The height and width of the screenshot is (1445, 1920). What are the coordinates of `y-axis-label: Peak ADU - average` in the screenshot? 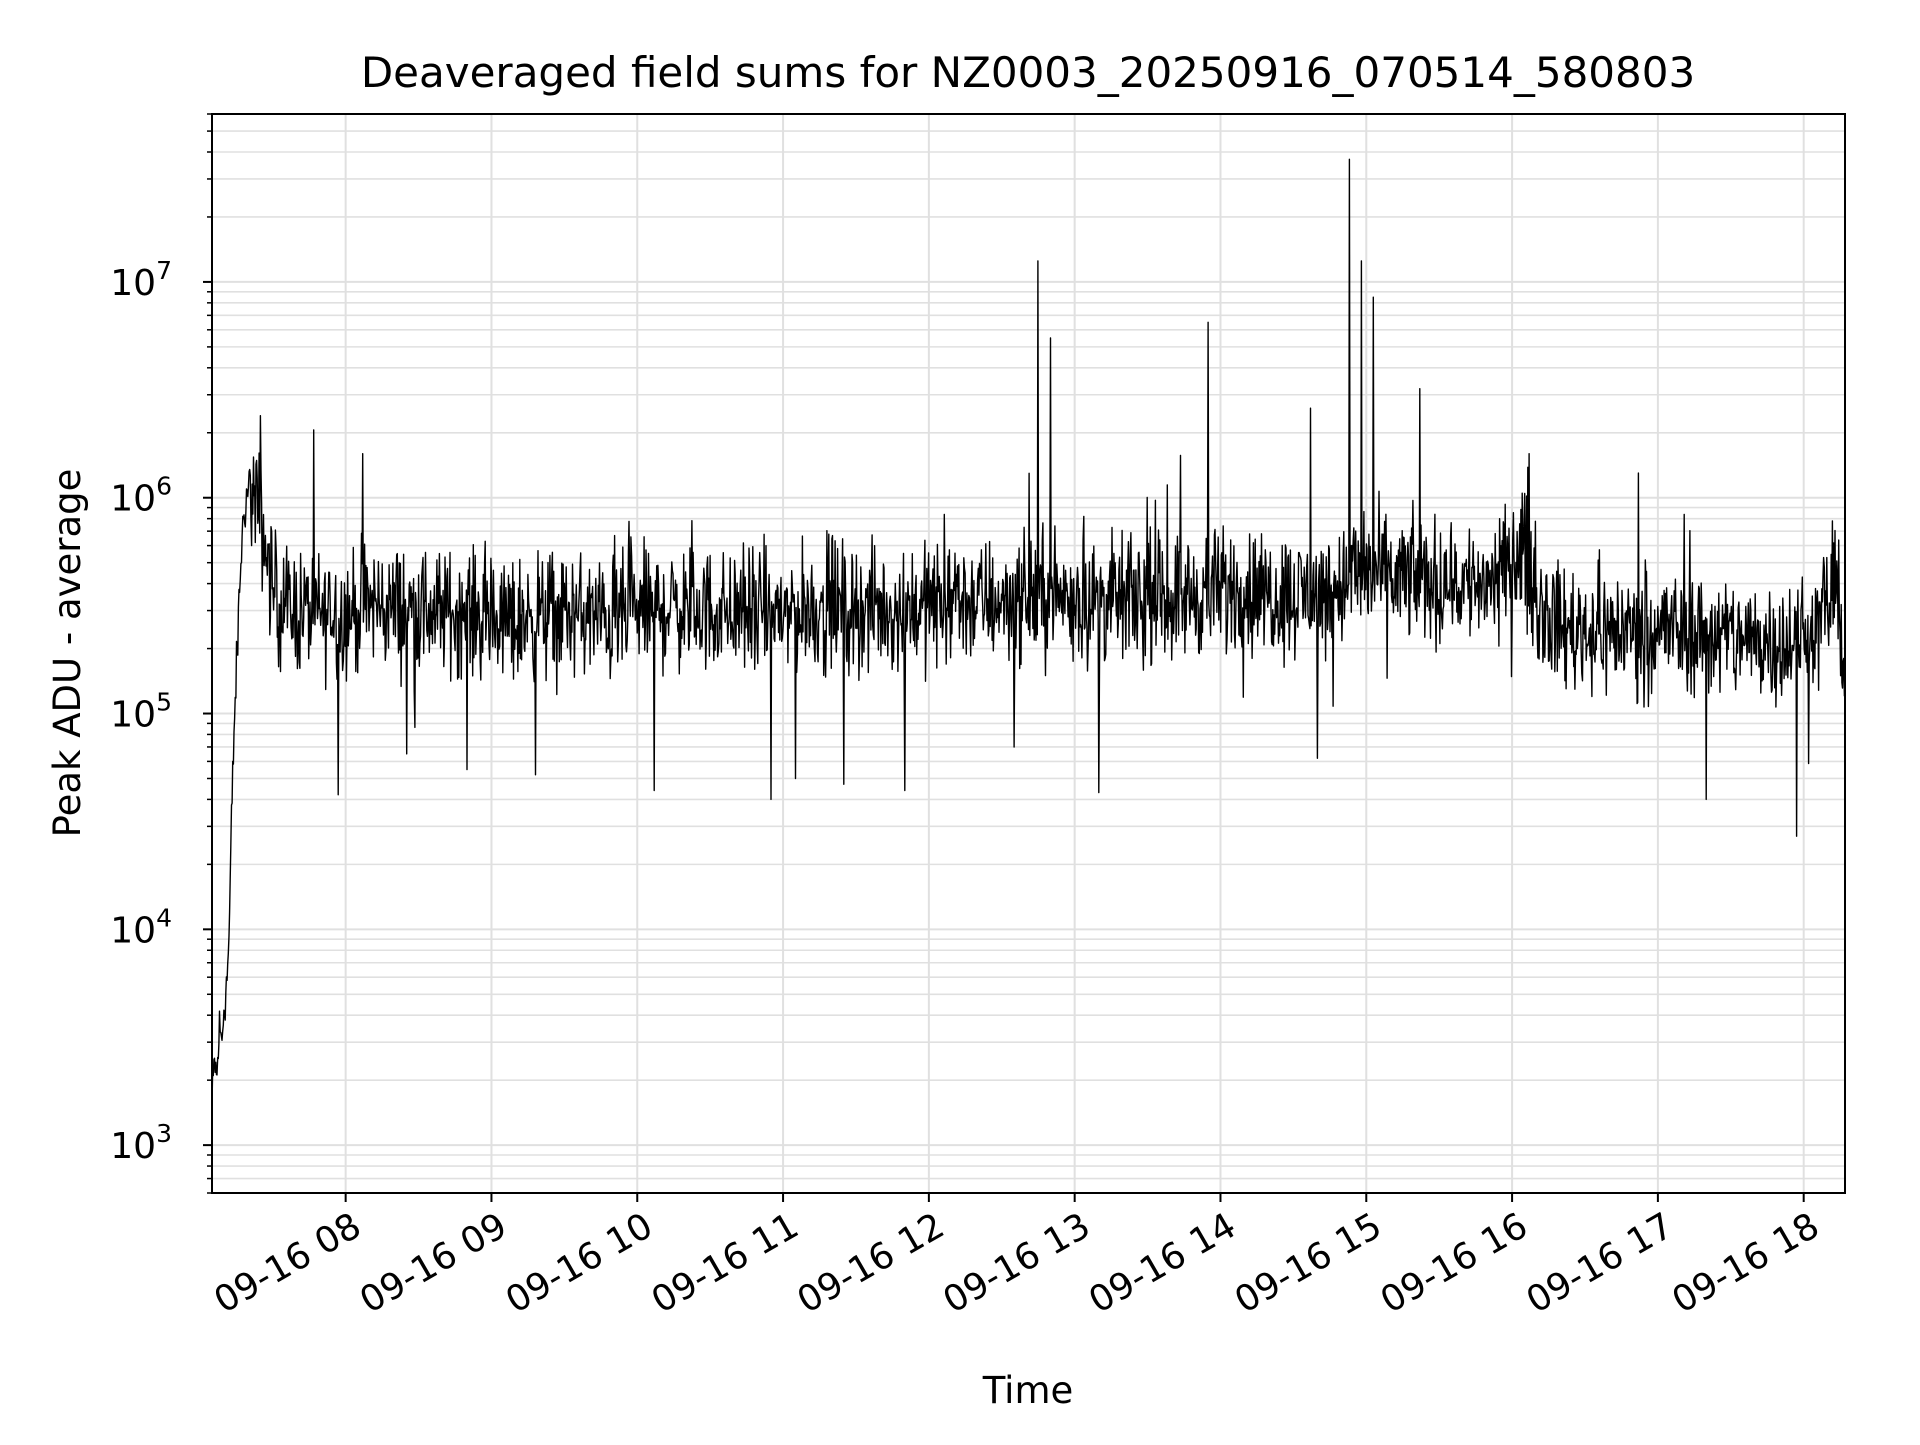 It's located at (67, 653).